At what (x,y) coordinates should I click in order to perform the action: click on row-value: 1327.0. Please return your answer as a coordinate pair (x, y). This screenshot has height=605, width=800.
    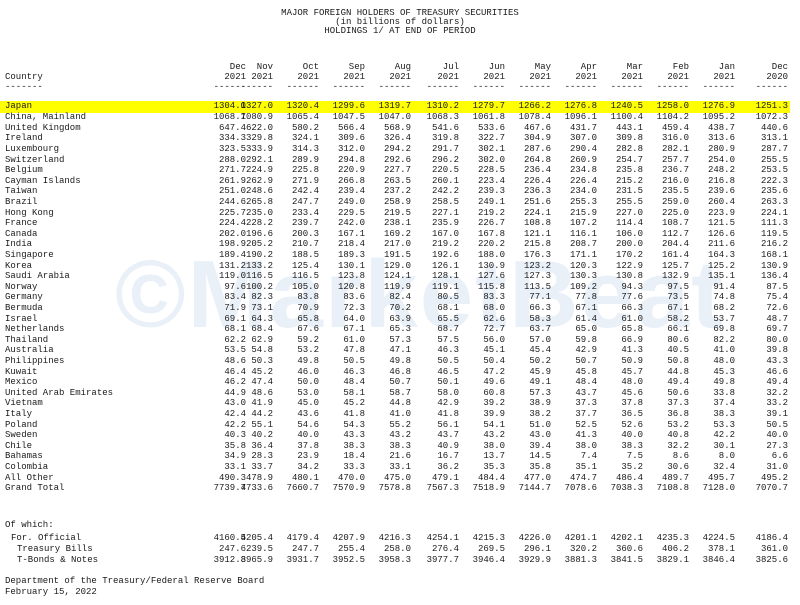
    Looking at the image, I should click on (256, 106).